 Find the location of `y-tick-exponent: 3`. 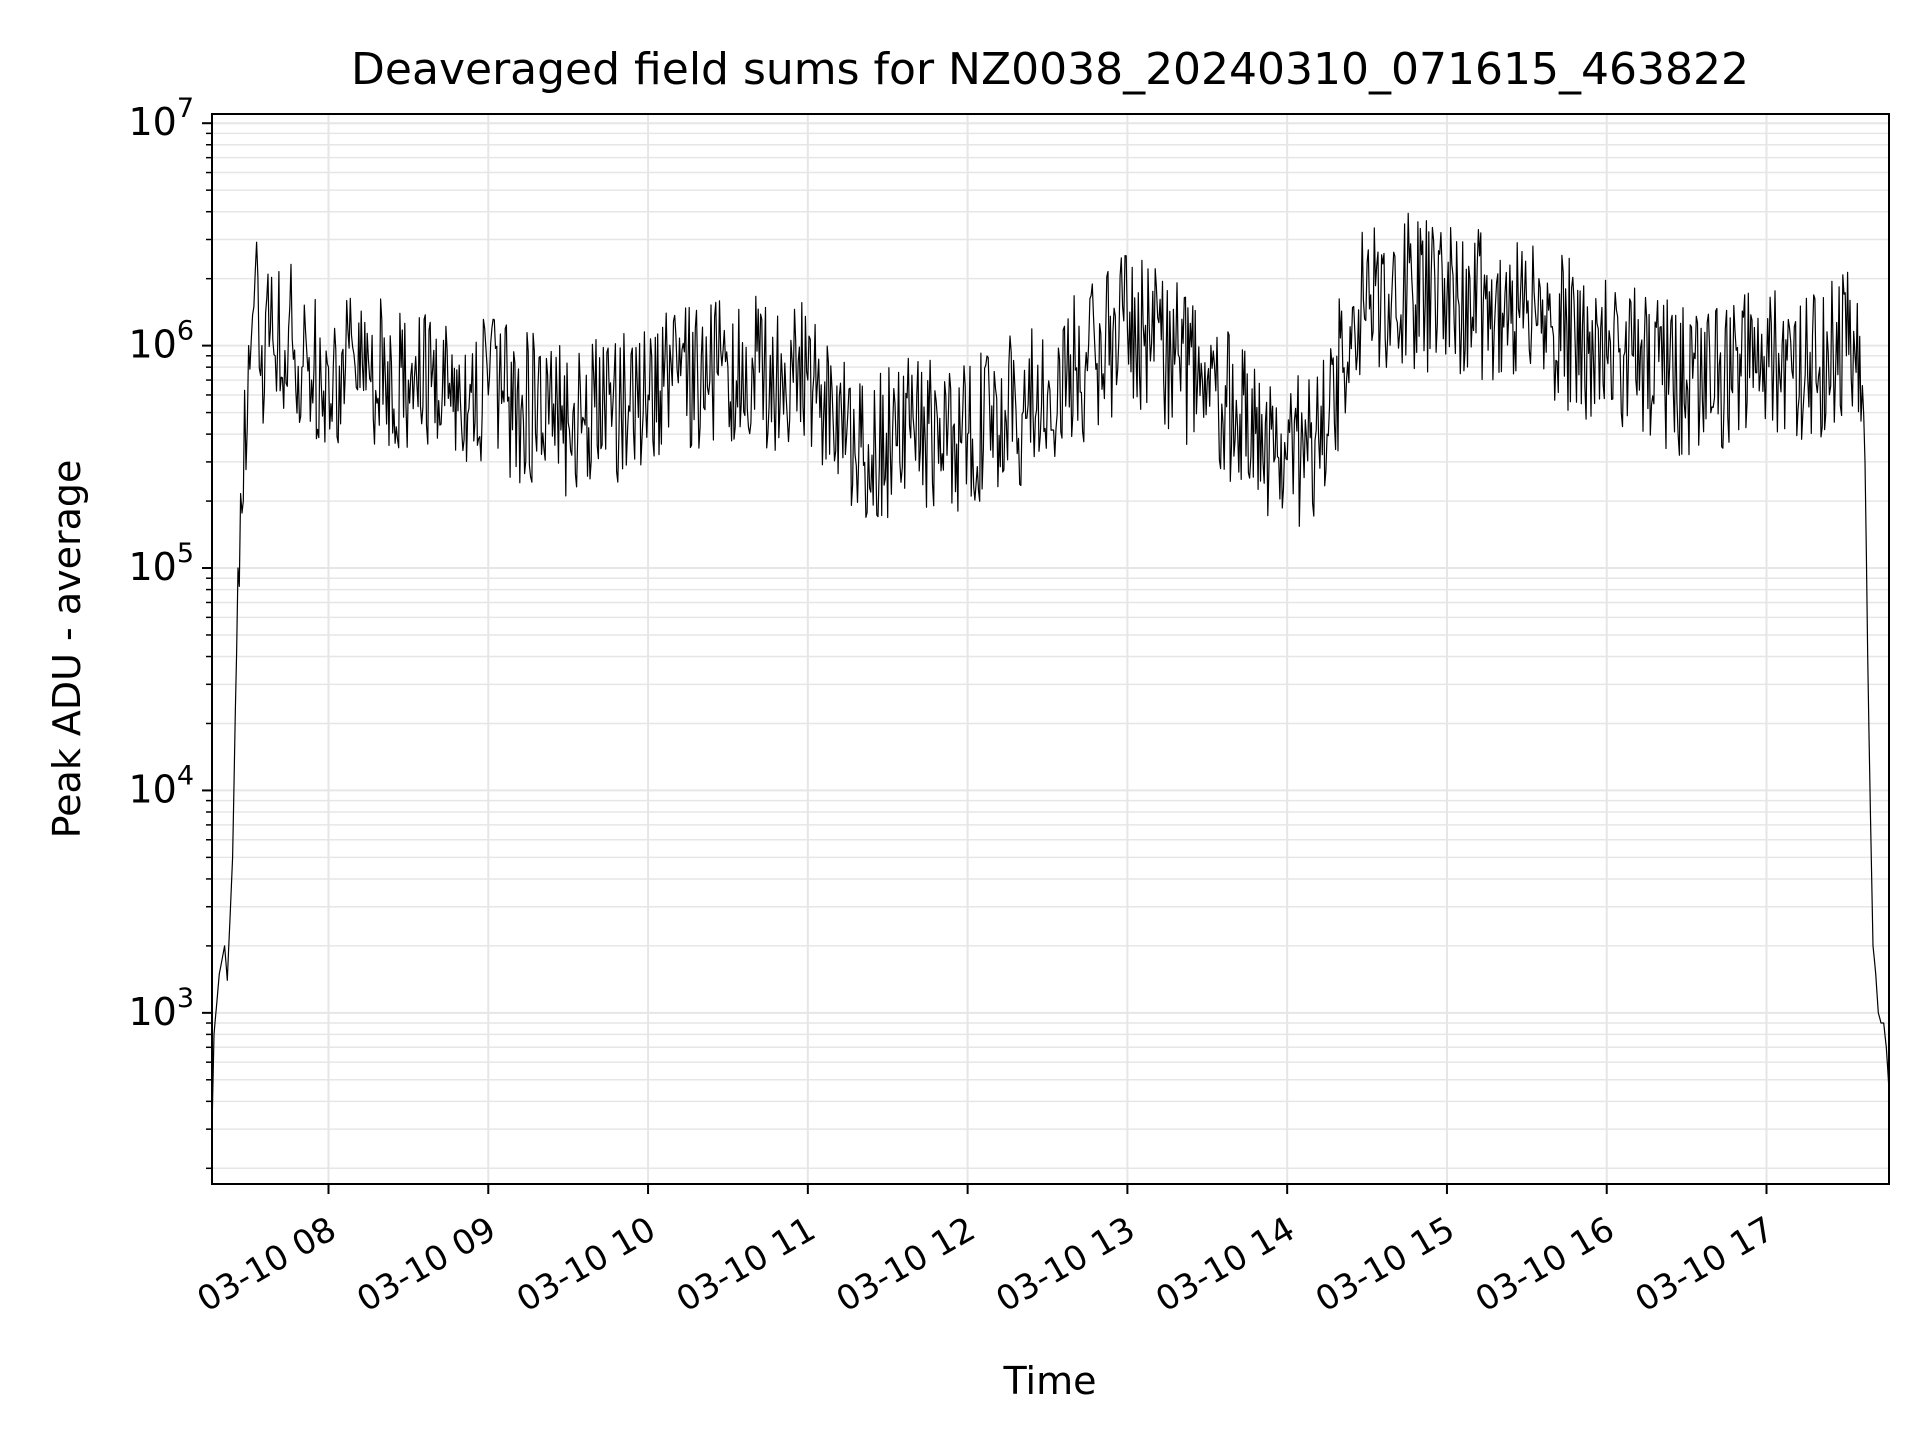

y-tick-exponent: 3 is located at coordinates (185, 998).